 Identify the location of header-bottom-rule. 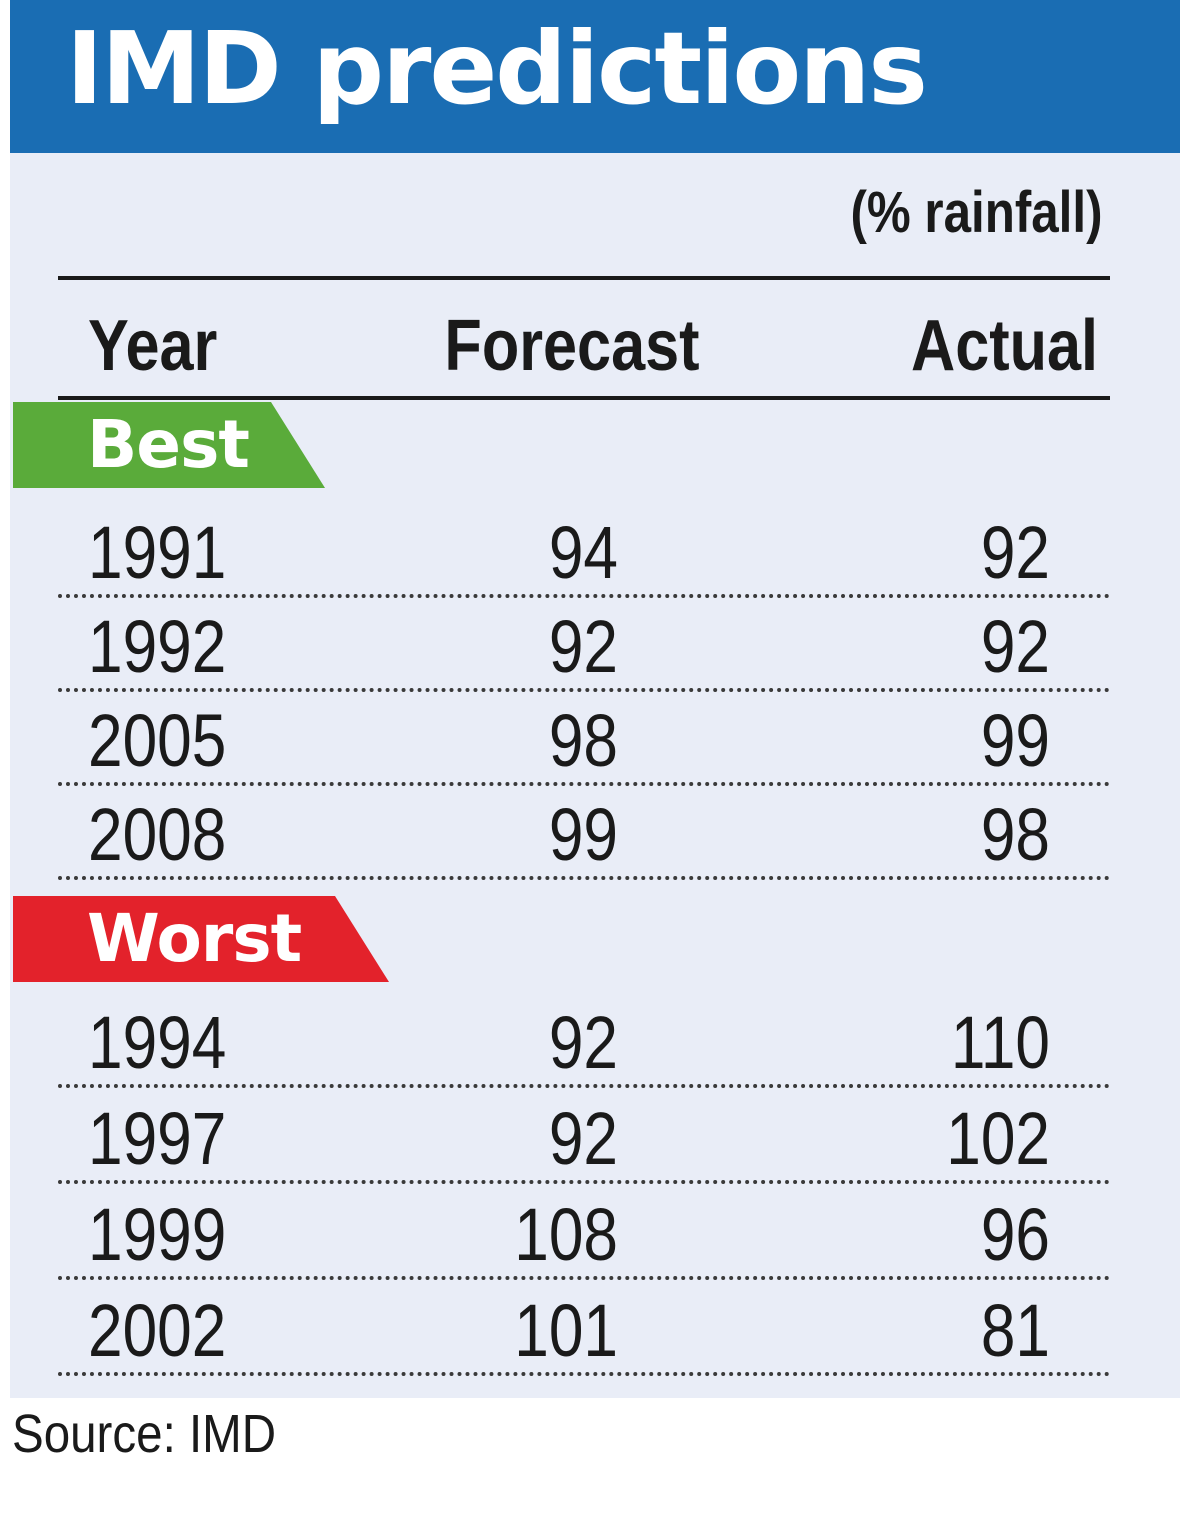
(584, 398).